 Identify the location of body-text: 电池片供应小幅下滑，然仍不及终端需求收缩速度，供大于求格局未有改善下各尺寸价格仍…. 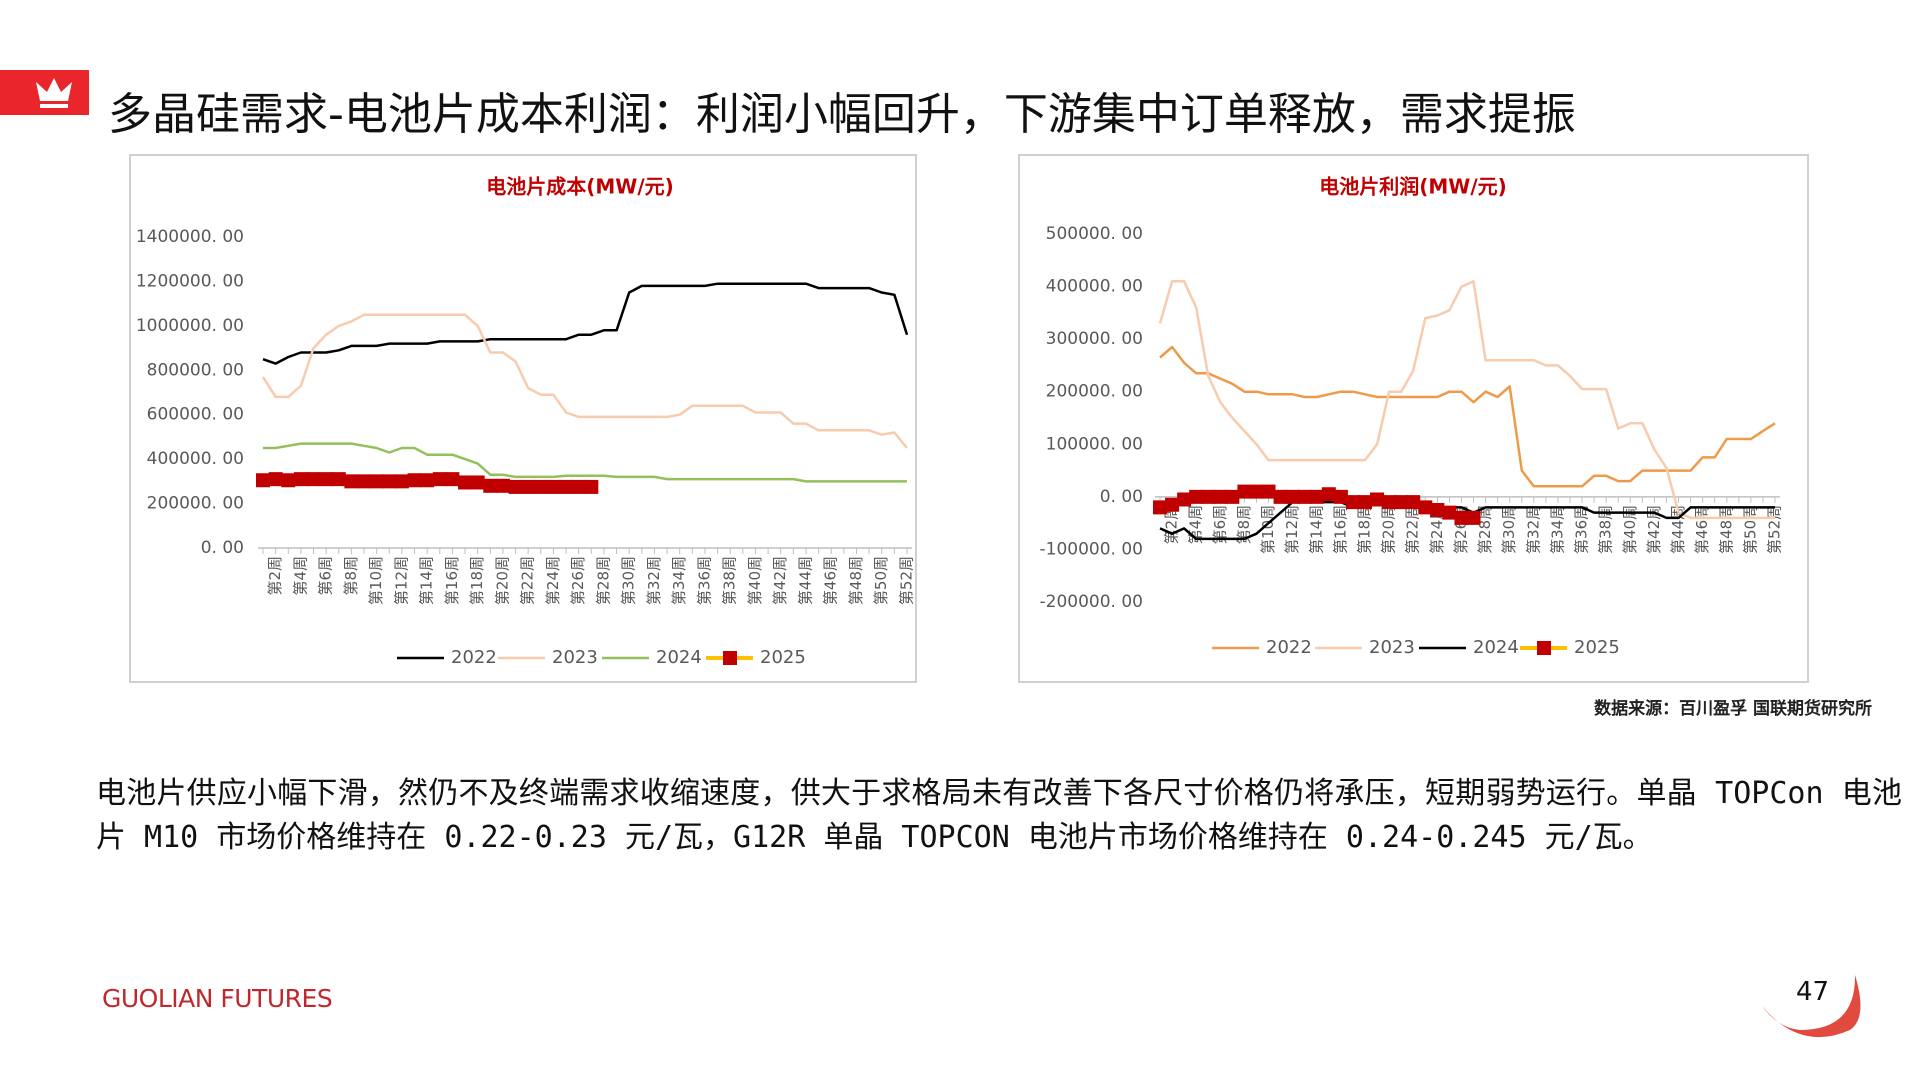
(999, 815).